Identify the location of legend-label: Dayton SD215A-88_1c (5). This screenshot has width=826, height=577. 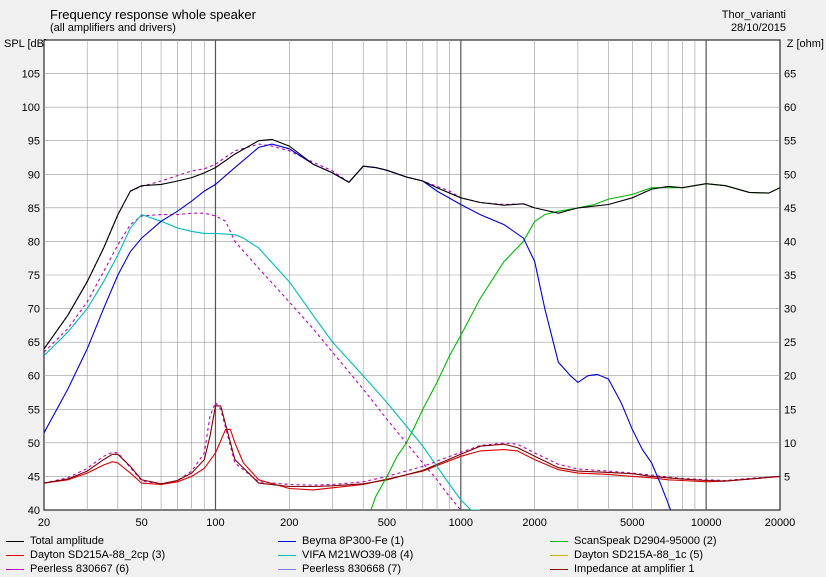
(639, 555).